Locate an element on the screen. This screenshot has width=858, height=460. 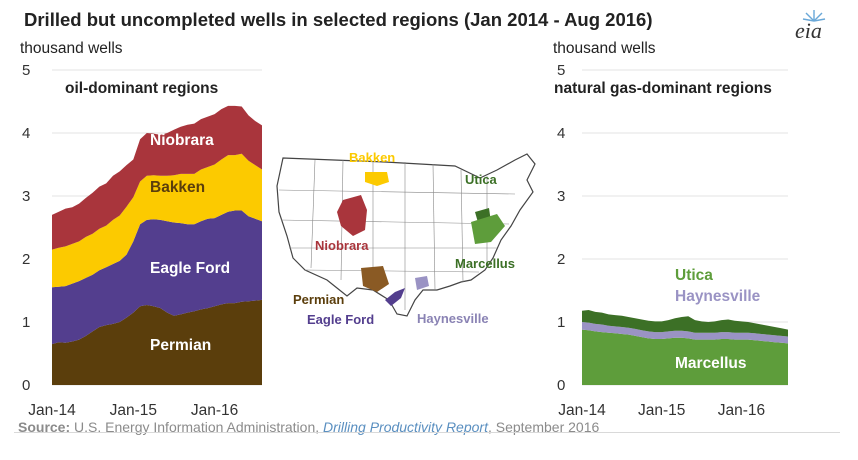
series-label: Niobrara is located at coordinates (182, 140).